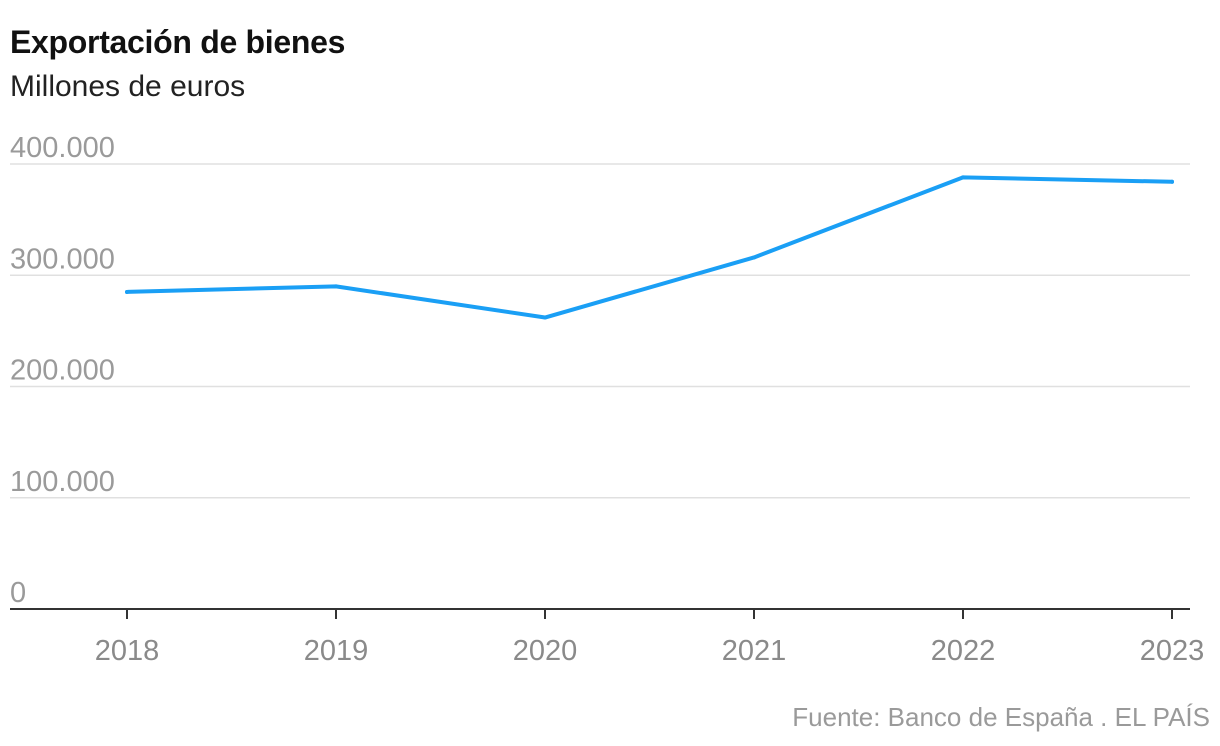  Describe the element at coordinates (336, 651) in the screenshot. I see `x-tick-label: 2019` at that location.